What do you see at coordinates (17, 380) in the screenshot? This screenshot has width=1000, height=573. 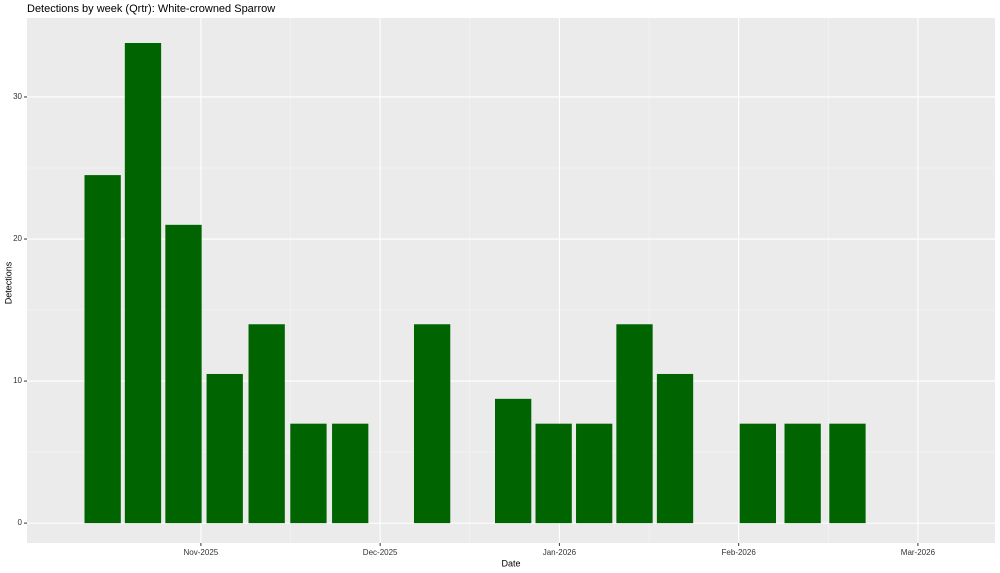 I see `y-tick-label: 10` at bounding box center [17, 380].